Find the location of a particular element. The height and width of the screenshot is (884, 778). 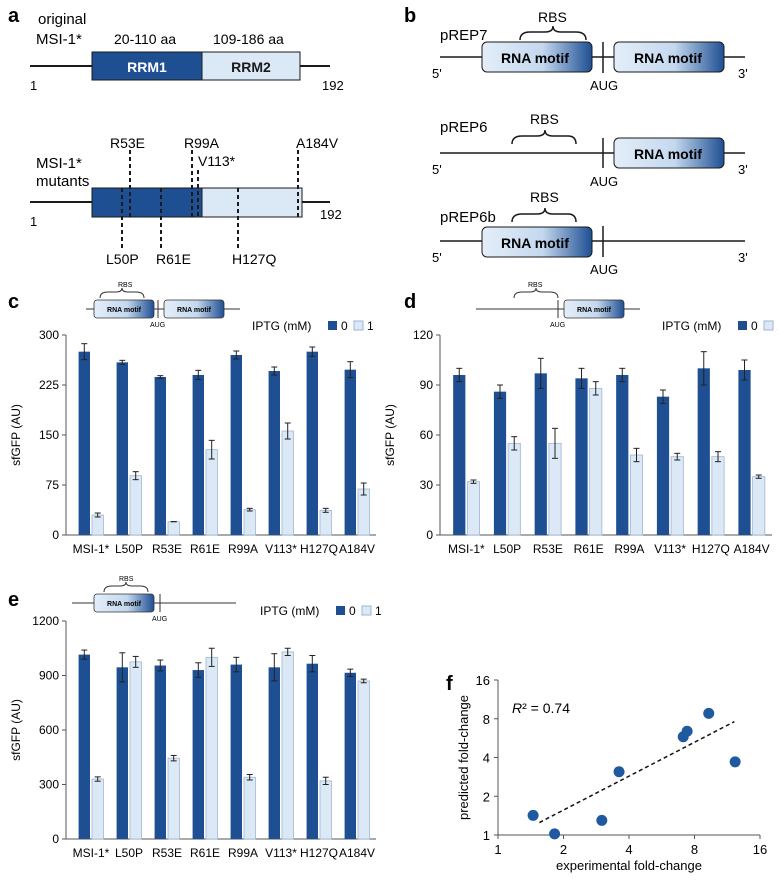

construct-inset: RBS RNA motif RNA motif AUG is located at coordinates (163, 305).